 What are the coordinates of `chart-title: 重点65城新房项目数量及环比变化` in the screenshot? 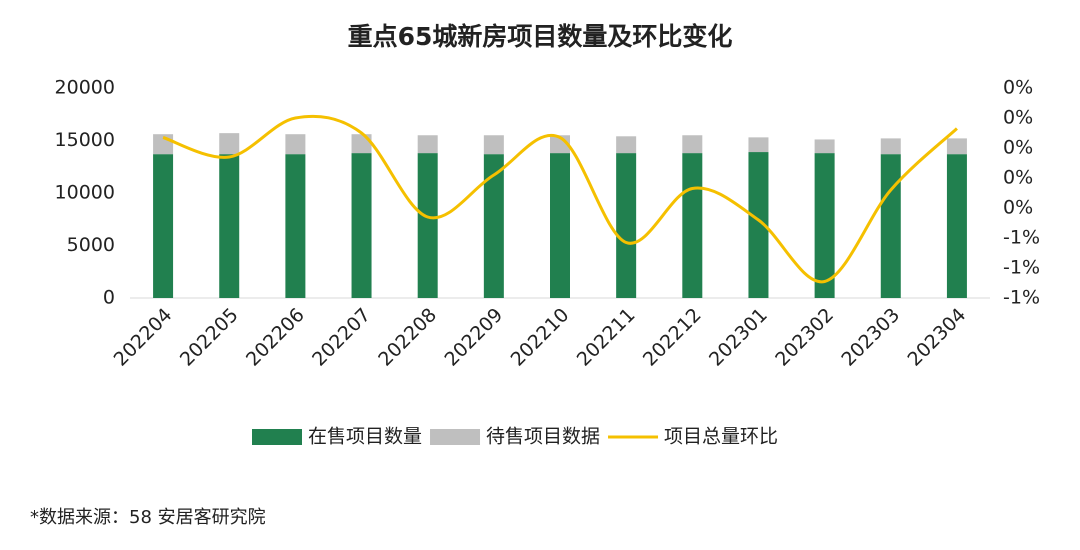 It's located at (540, 36).